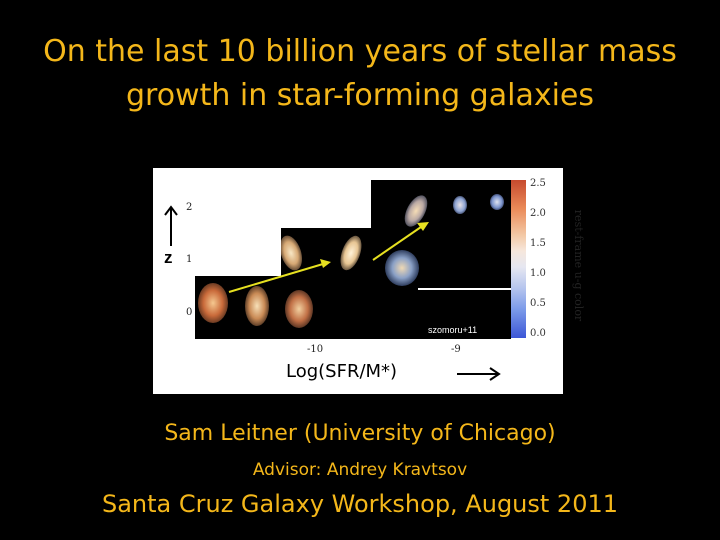 Image resolution: width=720 pixels, height=540 pixels. What do you see at coordinates (283, 204) in the screenshot?
I see `panel-mask-top` at bounding box center [283, 204].